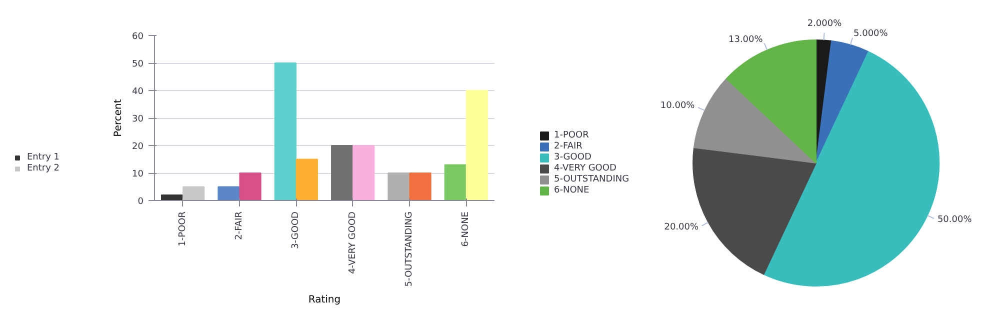 This screenshot has height=325, width=1000. Describe the element at coordinates (138, 92) in the screenshot. I see `y-tick-label: 40` at that location.